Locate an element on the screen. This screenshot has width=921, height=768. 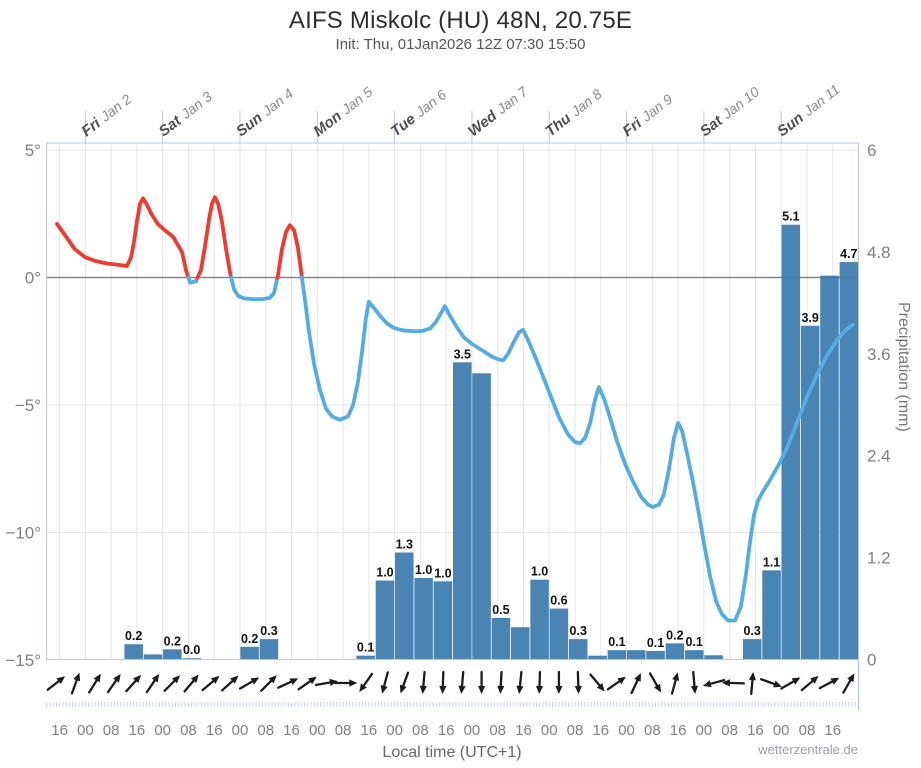
precip-bar-value: 0.0 is located at coordinates (191, 650).